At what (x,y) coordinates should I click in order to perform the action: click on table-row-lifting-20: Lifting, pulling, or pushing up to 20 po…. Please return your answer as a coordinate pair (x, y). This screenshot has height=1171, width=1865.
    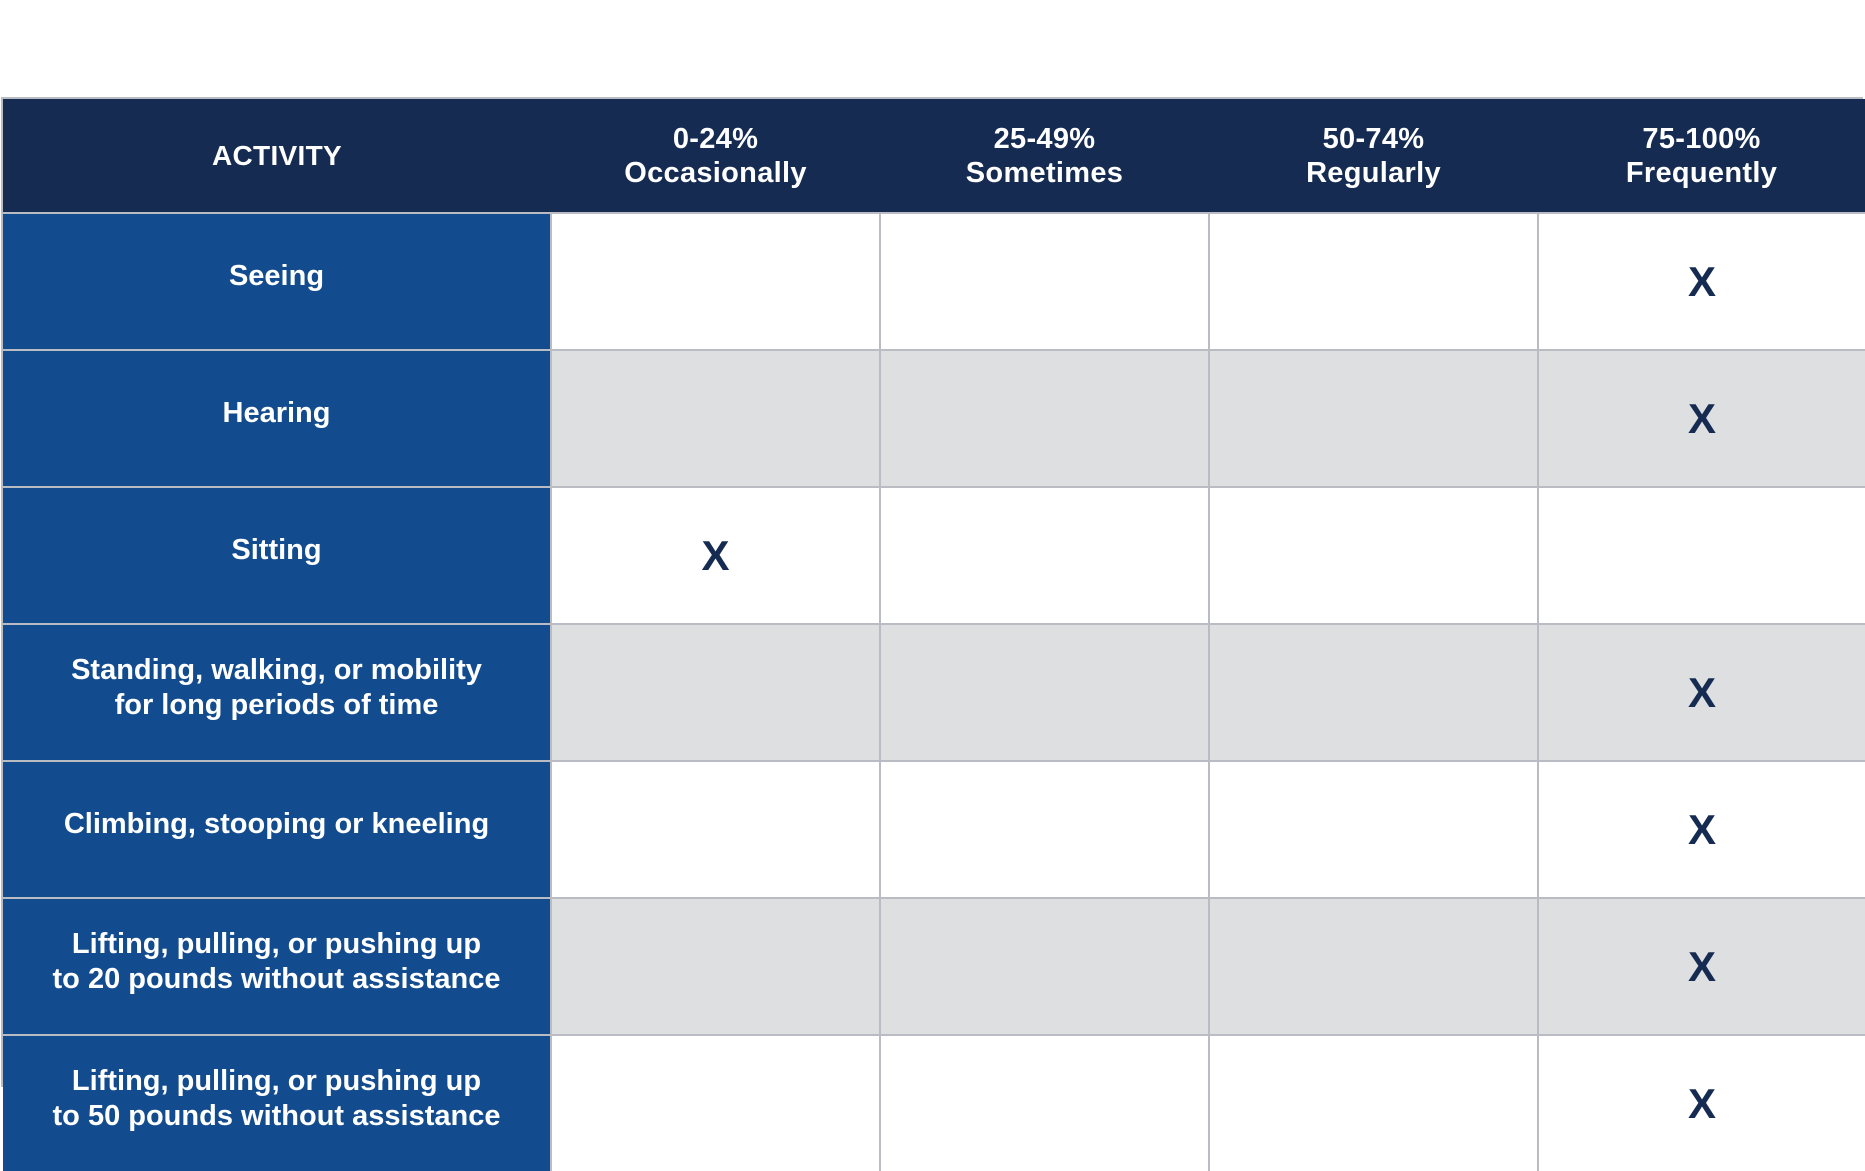
    Looking at the image, I should click on (934, 966).